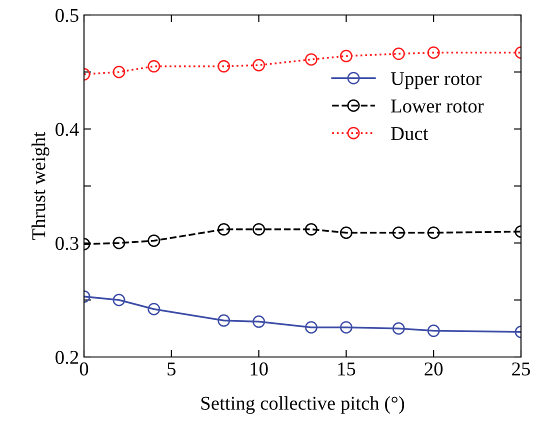 Image resolution: width=536 pixels, height=427 pixels. Describe the element at coordinates (521, 369) in the screenshot. I see `x-tick-label: 25` at that location.